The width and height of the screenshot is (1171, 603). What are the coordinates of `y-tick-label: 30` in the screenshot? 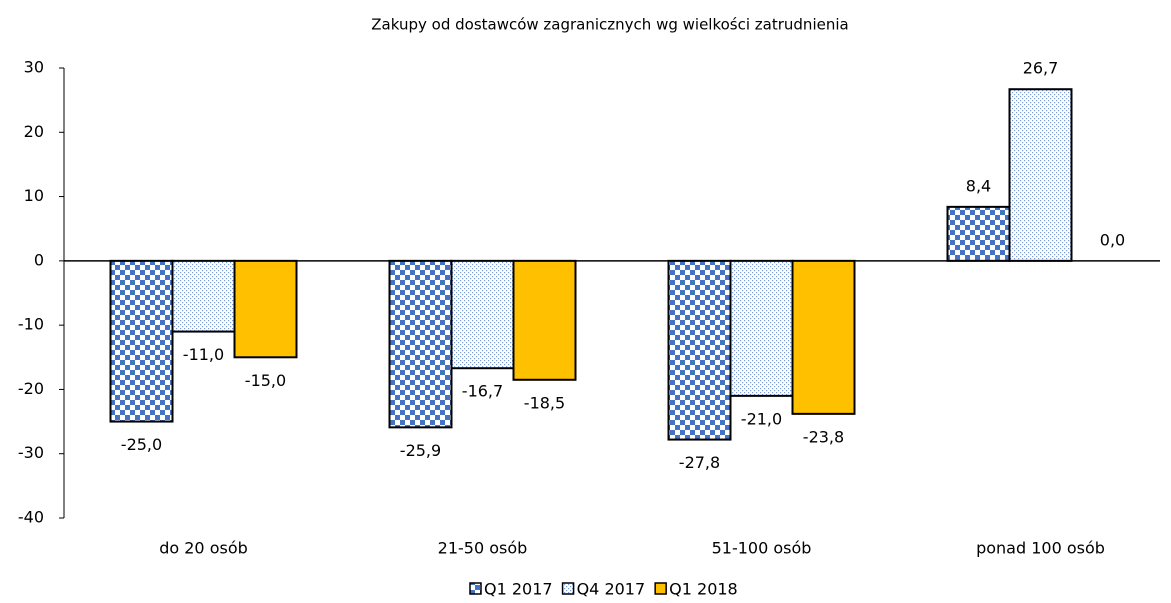 It's located at (34, 67).